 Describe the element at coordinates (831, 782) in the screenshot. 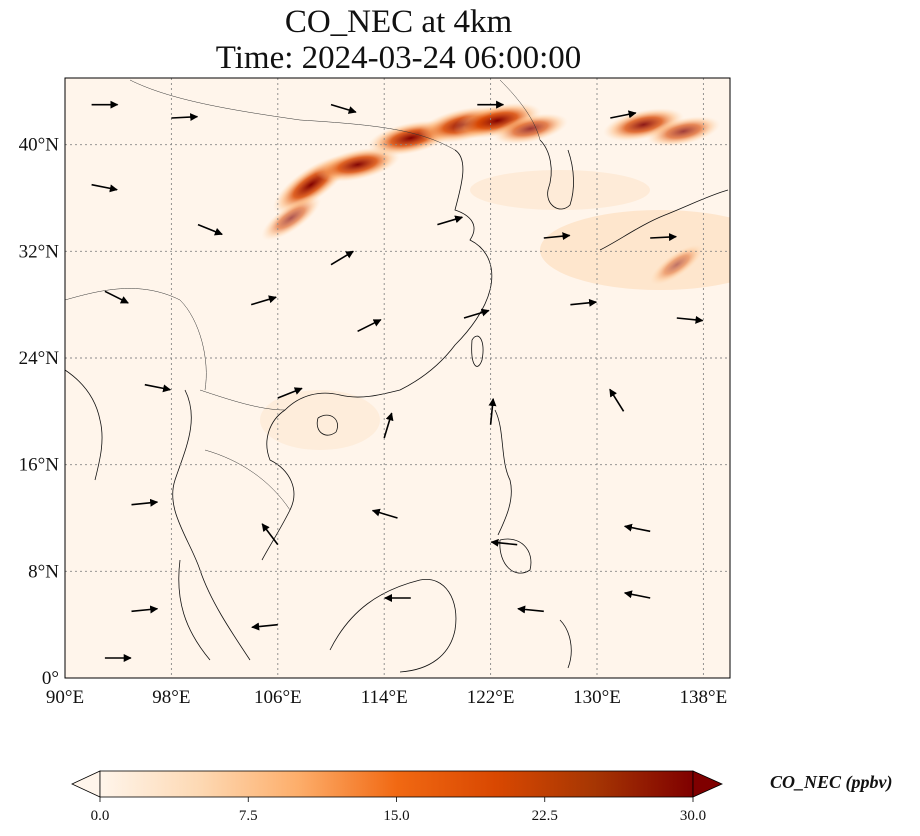

I see `colorbar-label: CO_NEC (ppbv)` at that location.